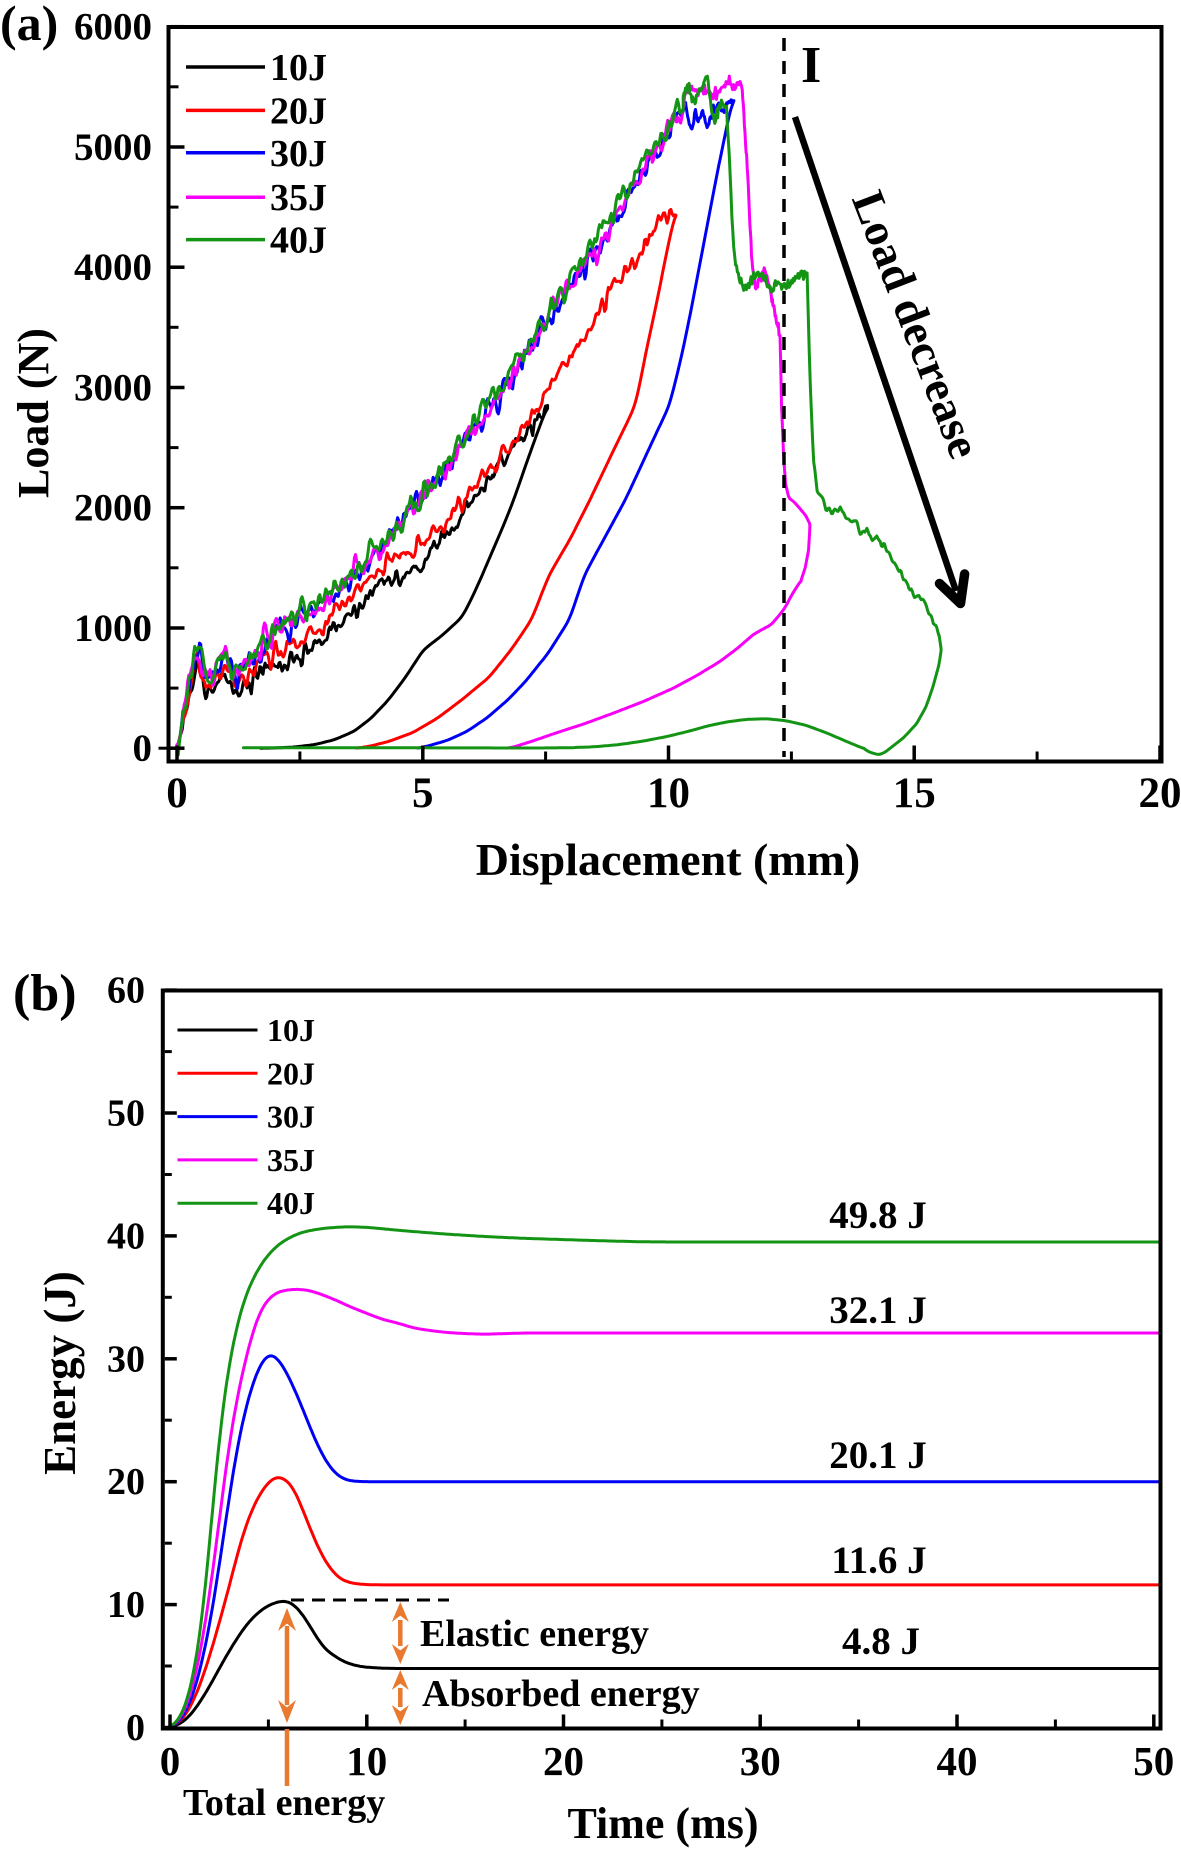 Image resolution: width=1181 pixels, height=1860 pixels. I want to click on svg-text: Time (ms), so click(662, 1823).